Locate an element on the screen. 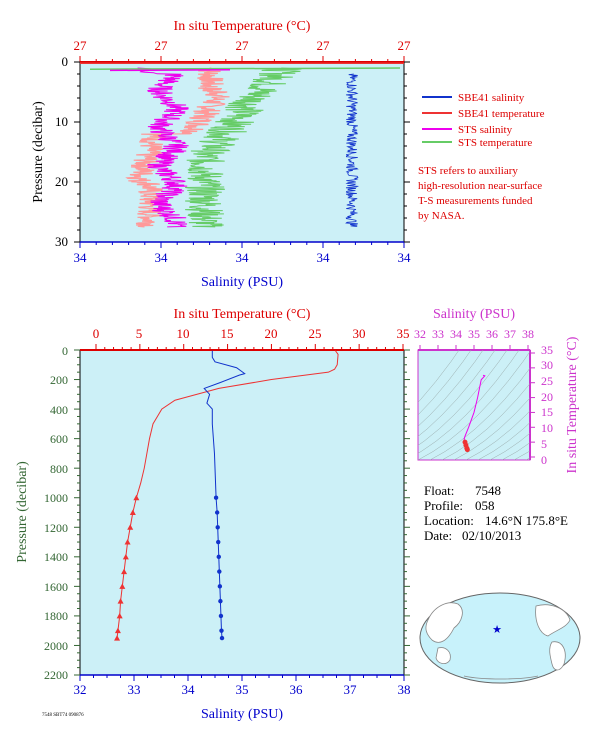 The height and width of the screenshot is (736, 601). sbe41-salinity-near-surface-line is located at coordinates (352, 150).